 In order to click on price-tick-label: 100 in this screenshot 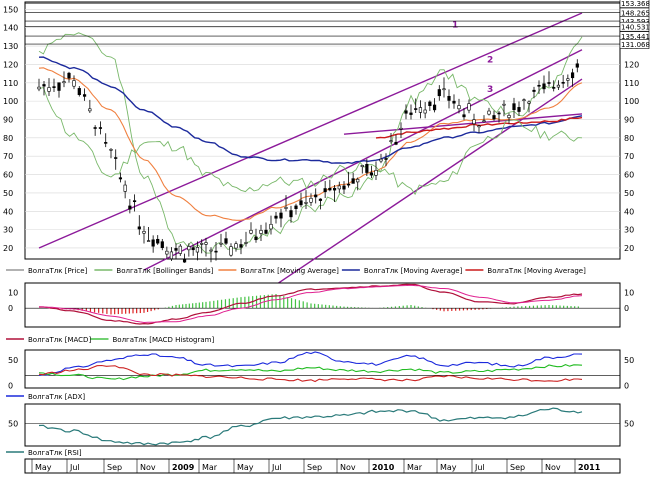, I will do `click(10, 101)`.